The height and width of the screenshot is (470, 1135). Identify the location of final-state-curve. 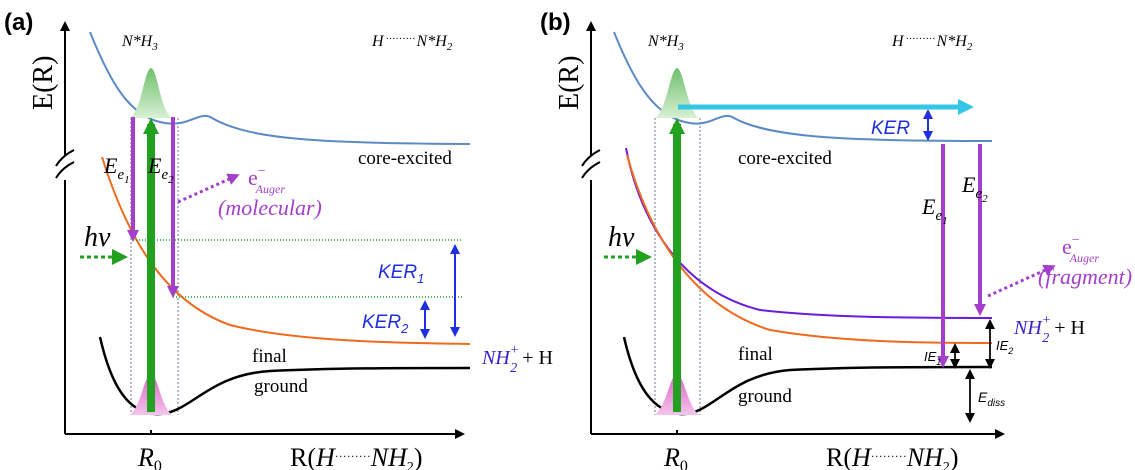
(286, 250).